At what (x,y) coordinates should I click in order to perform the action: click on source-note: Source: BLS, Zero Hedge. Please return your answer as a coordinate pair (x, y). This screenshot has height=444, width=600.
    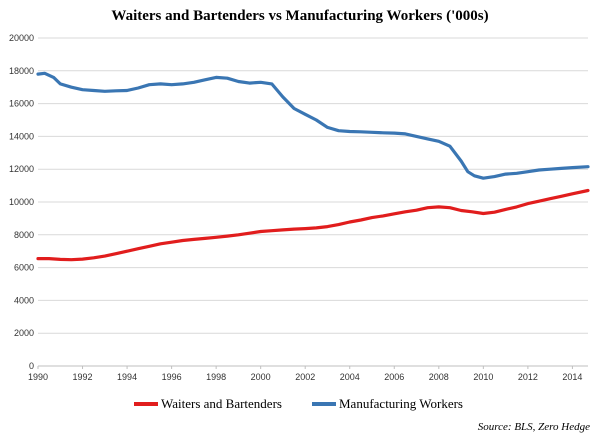
    Looking at the image, I should click on (534, 427).